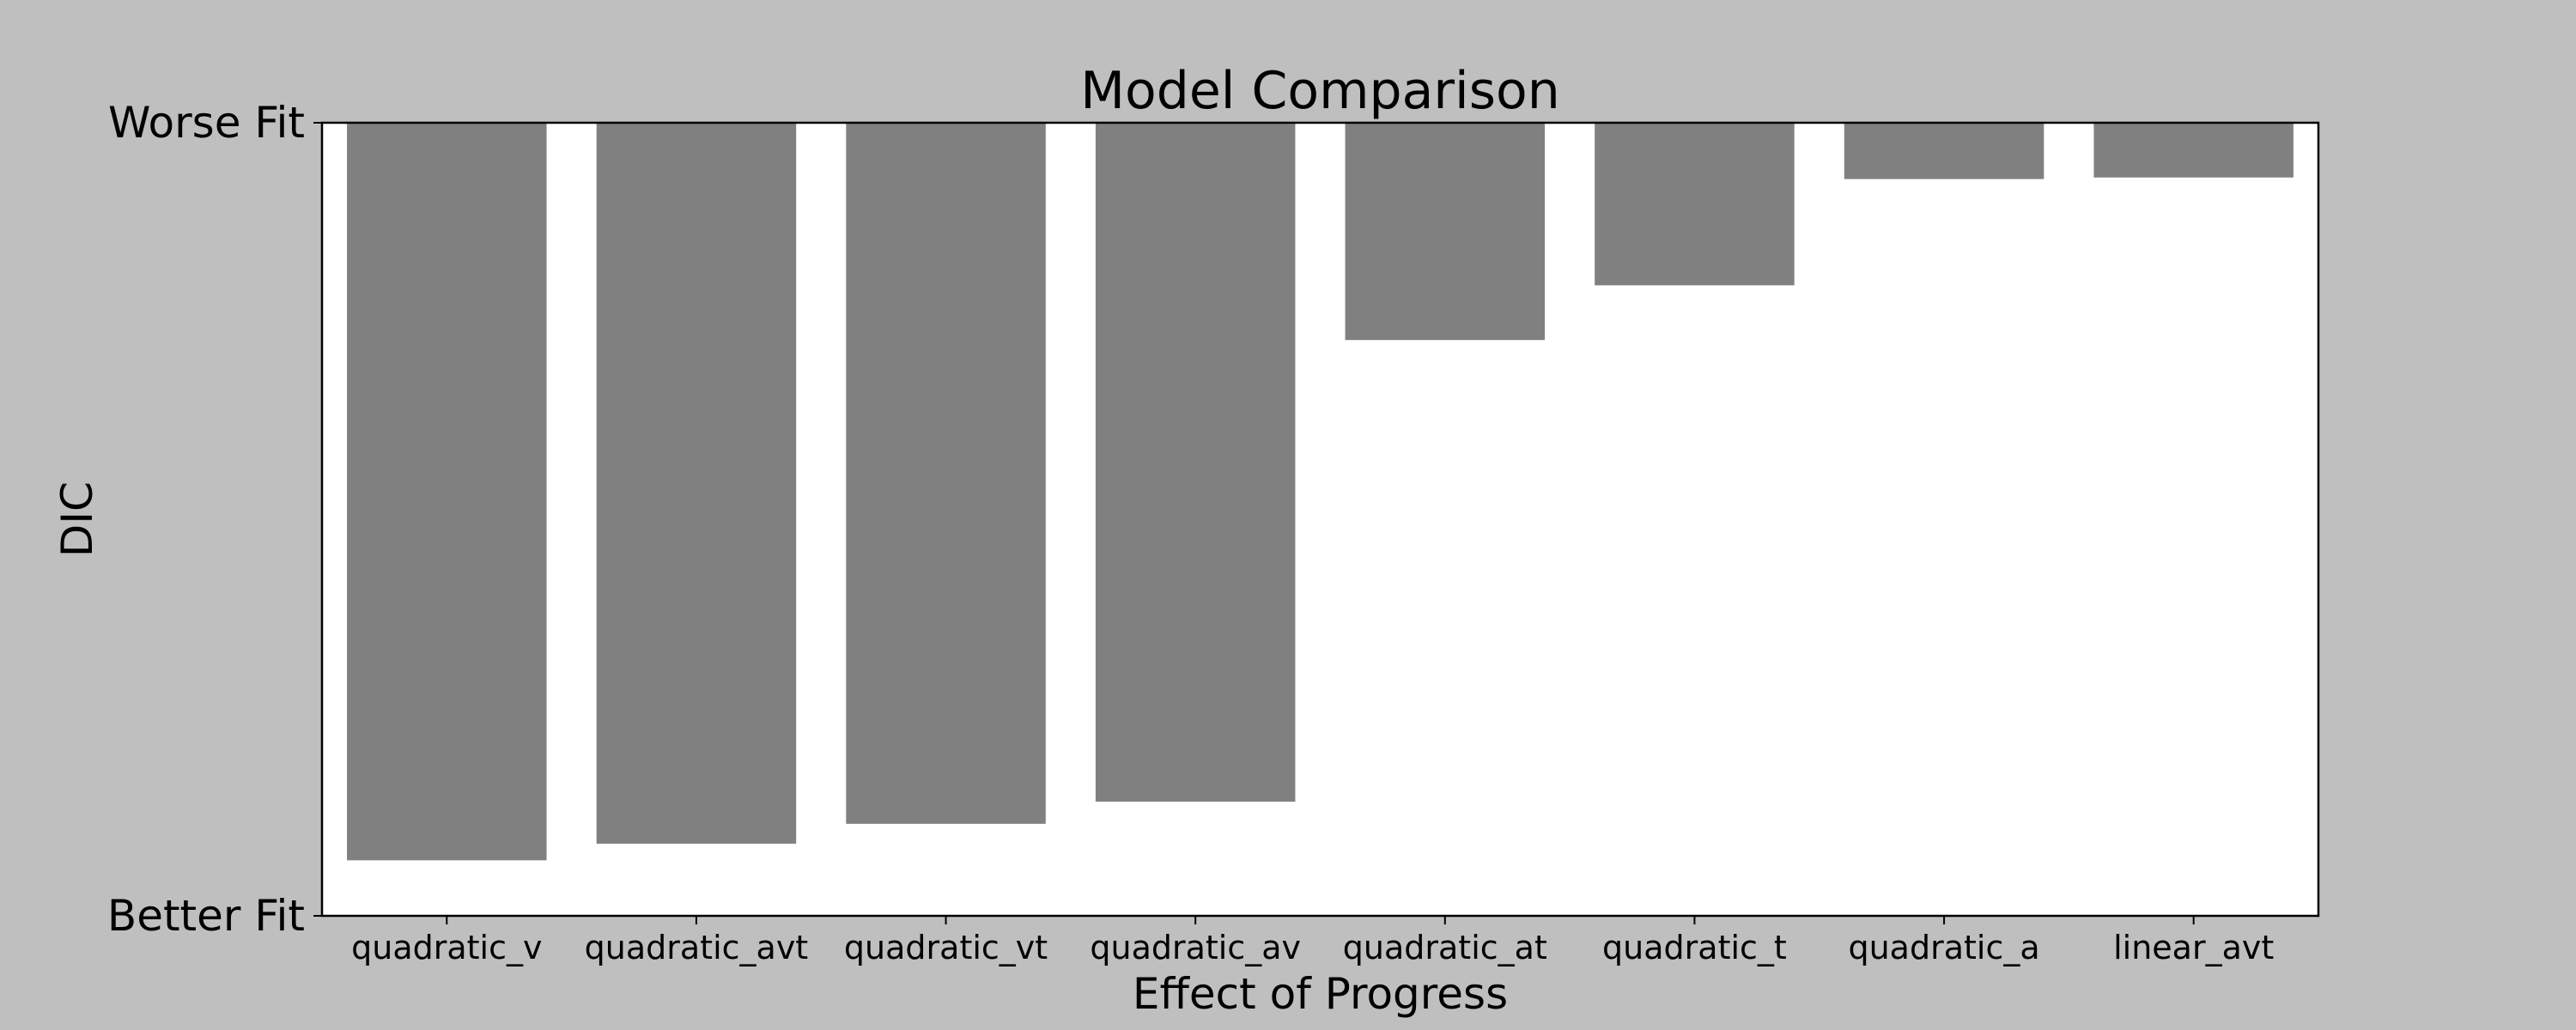 The width and height of the screenshot is (2576, 1030). I want to click on bar-quadratic_avt, so click(696, 483).